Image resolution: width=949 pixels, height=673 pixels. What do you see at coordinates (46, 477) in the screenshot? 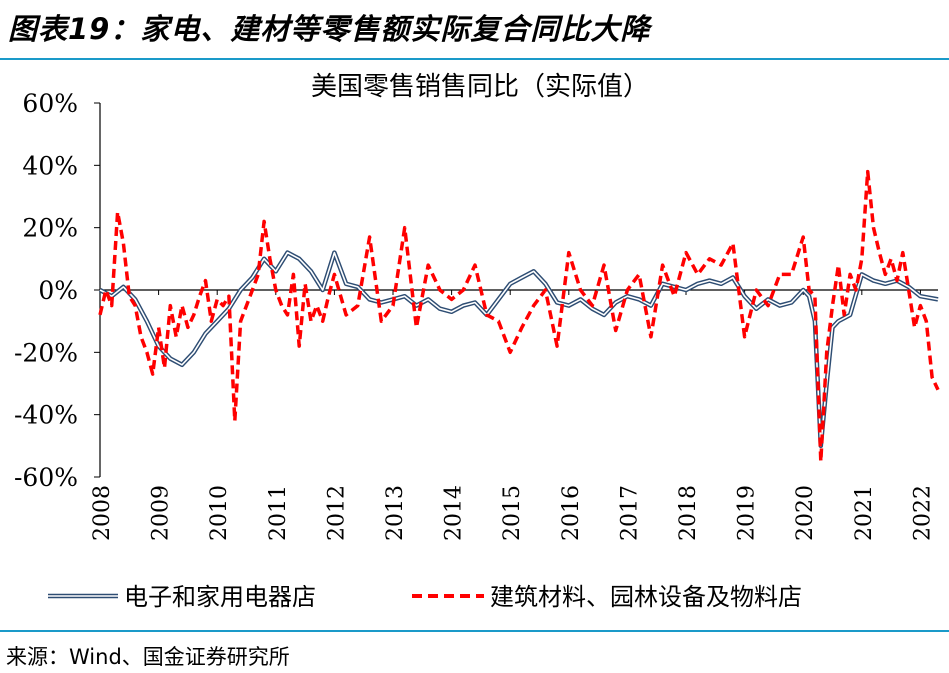
I see `y-tick-label: -60%` at bounding box center [46, 477].